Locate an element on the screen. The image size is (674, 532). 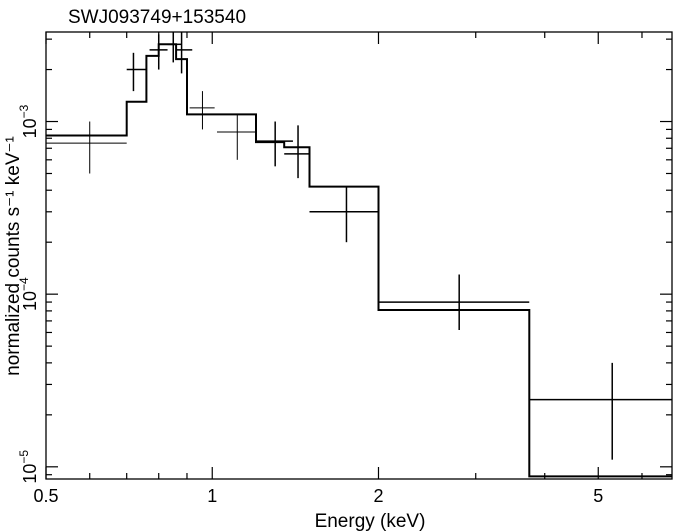
x-tick-label: 1 is located at coordinates (212, 496).